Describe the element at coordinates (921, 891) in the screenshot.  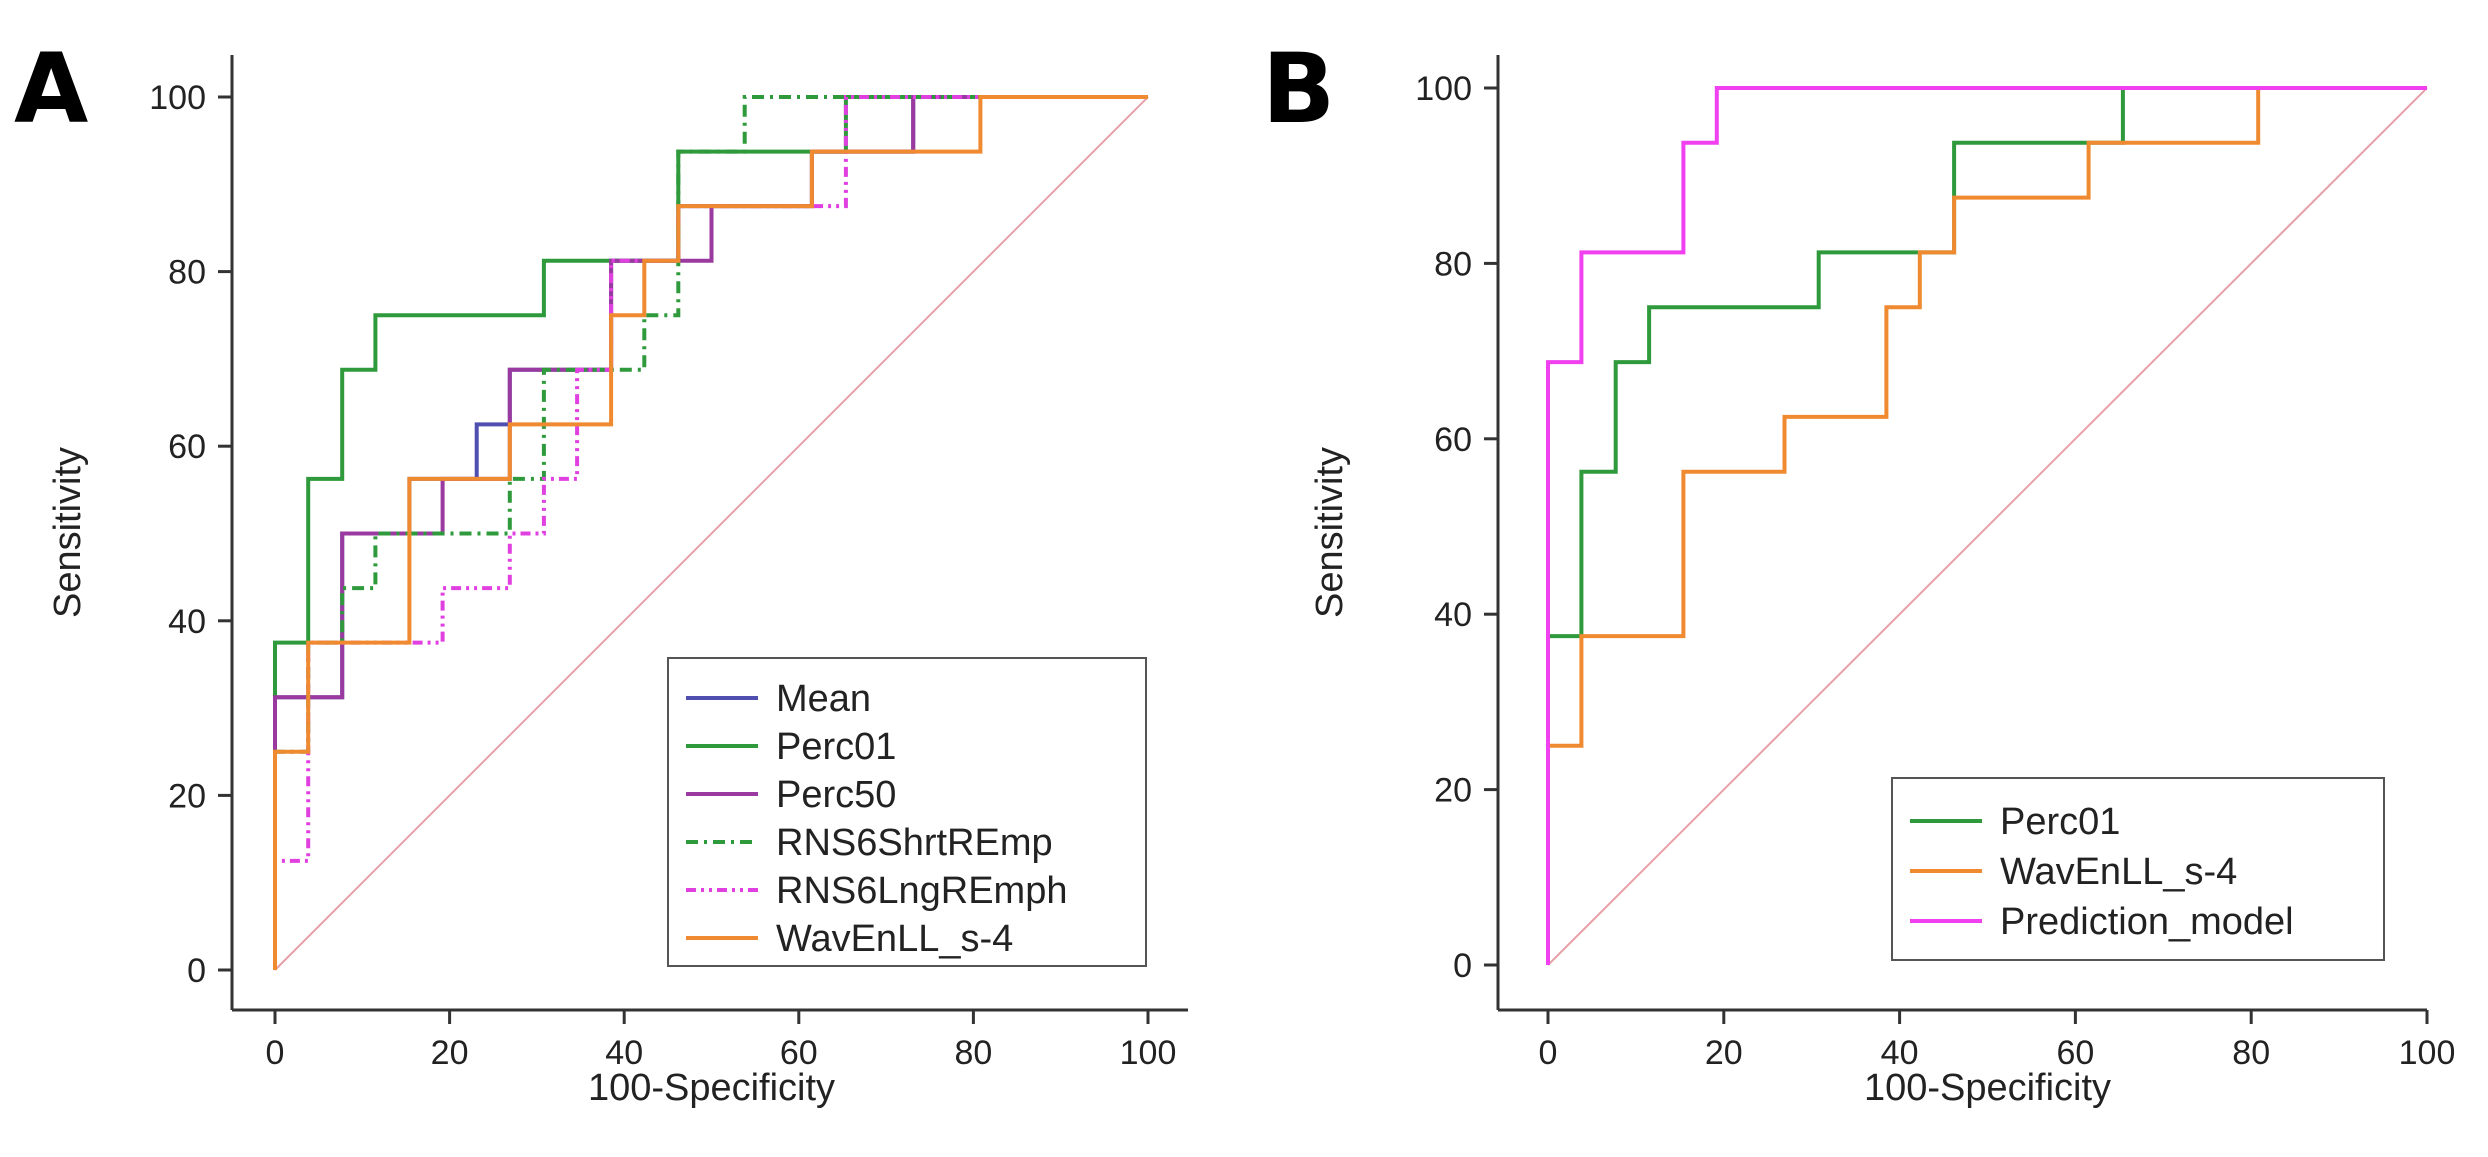
I see `legend-label-rns6lngremph: RNS6LngREmph` at that location.